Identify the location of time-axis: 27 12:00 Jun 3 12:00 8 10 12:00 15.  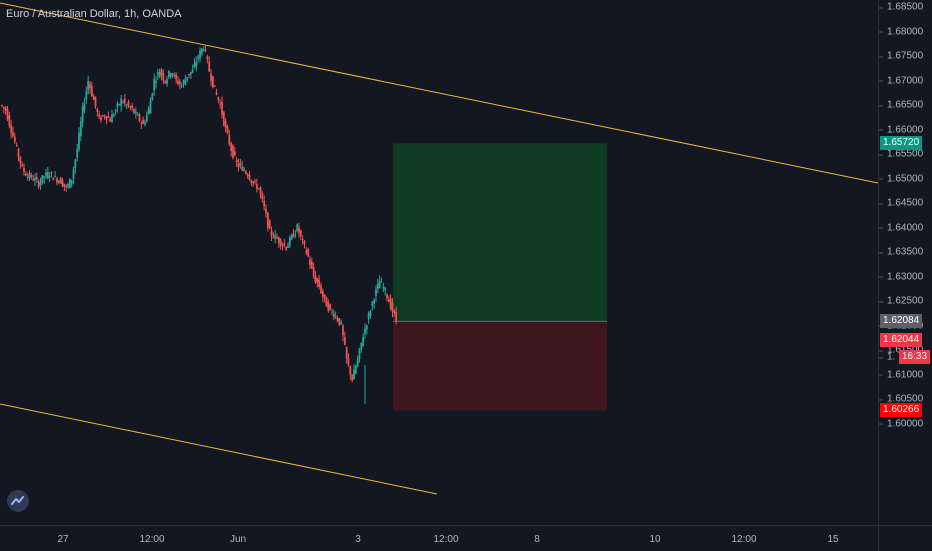
(439, 538).